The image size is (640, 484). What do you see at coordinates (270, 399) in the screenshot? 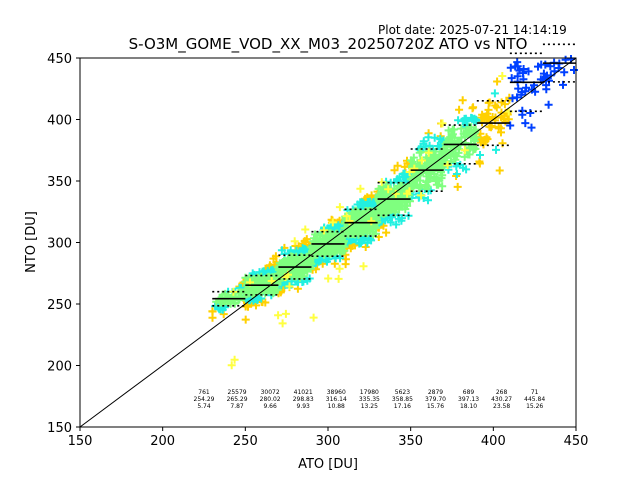
I see `bin-annotation-mean: 280.02` at bounding box center [270, 399].